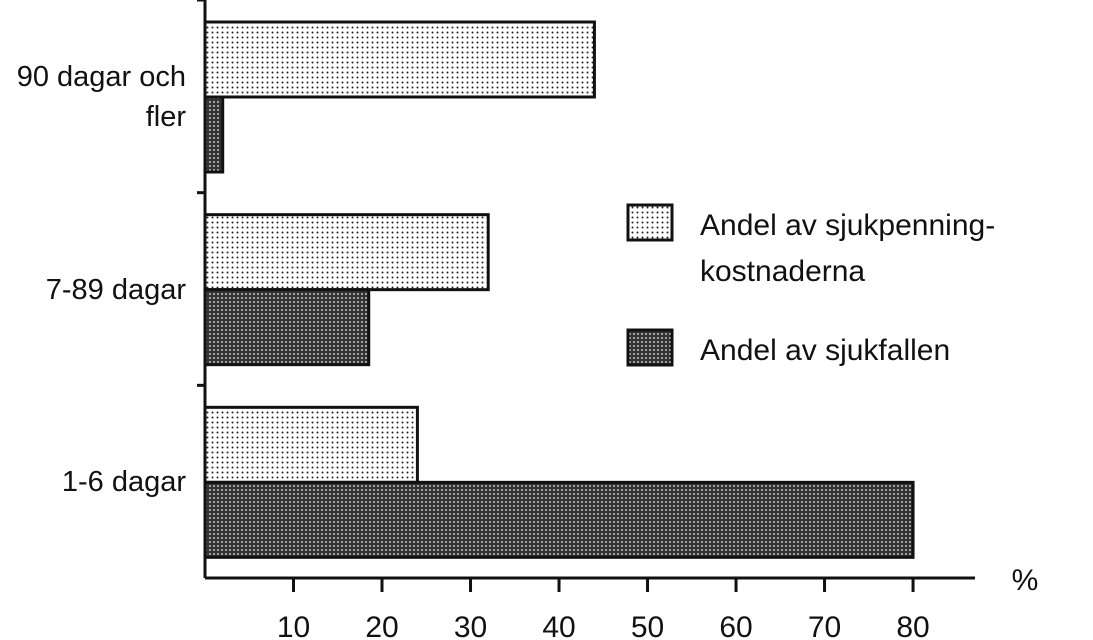 This screenshot has width=1093, height=640. What do you see at coordinates (101, 97) in the screenshot?
I see `category-label: 90 dagar och fler` at bounding box center [101, 97].